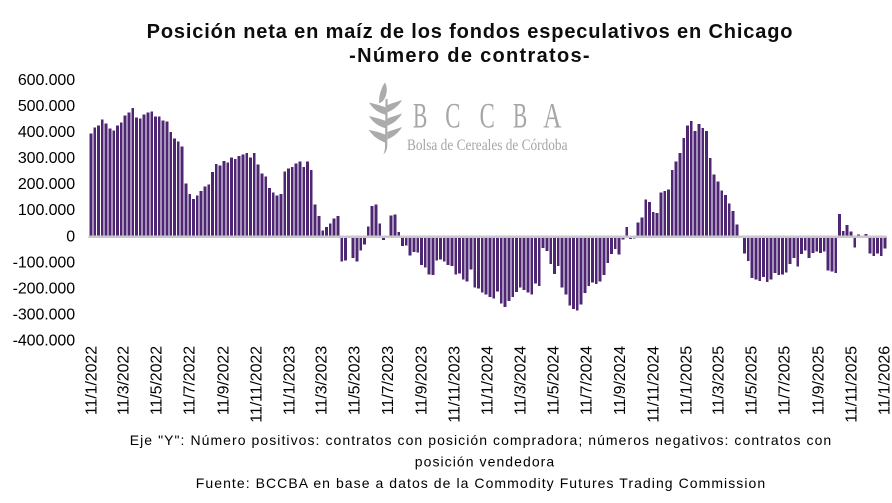 Image resolution: width=892 pixels, height=503 pixels. Describe the element at coordinates (620, 380) in the screenshot. I see `svg-text: 11/9/2024` at that location.